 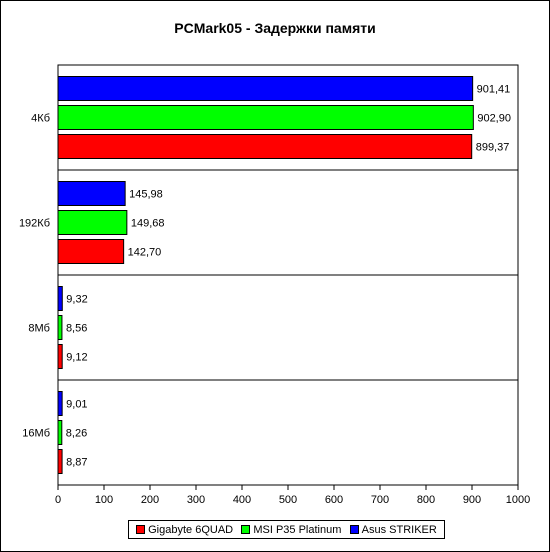 What do you see at coordinates (36, 434) in the screenshot?
I see `category-label: 16Мб` at bounding box center [36, 434].